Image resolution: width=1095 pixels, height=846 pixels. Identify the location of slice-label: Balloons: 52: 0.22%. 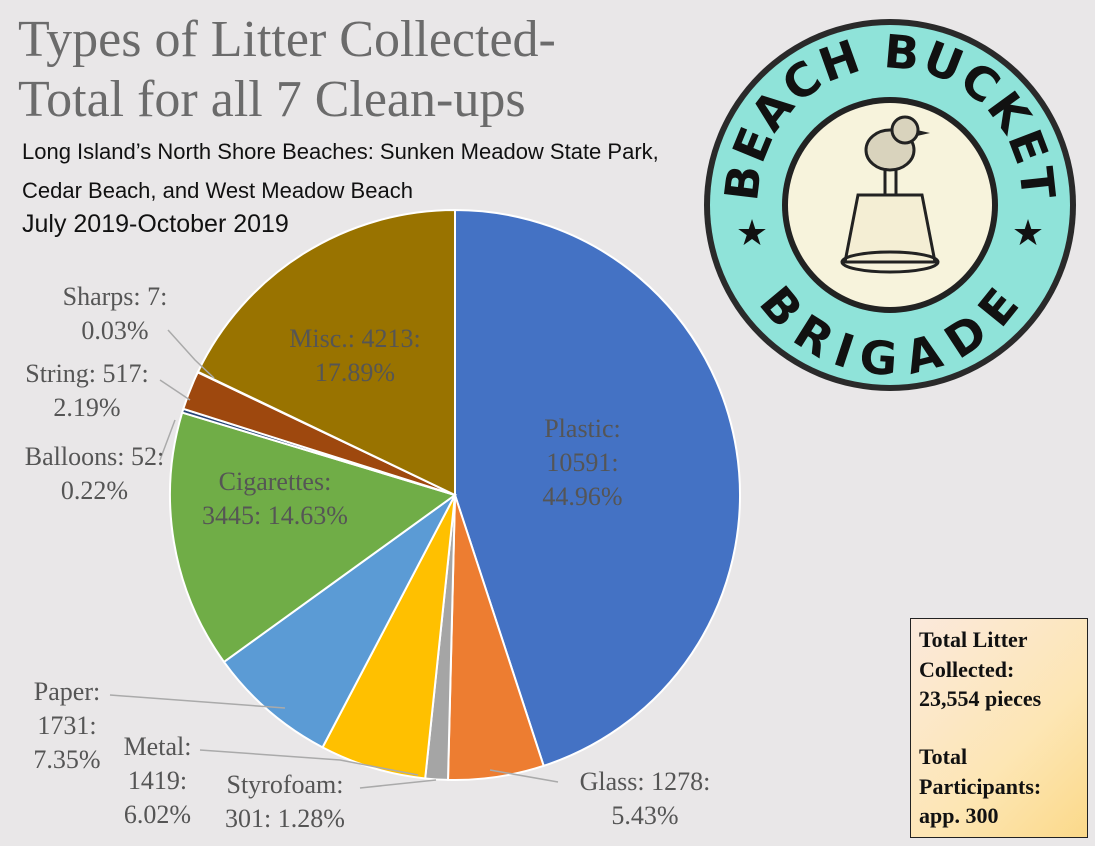
(94, 474).